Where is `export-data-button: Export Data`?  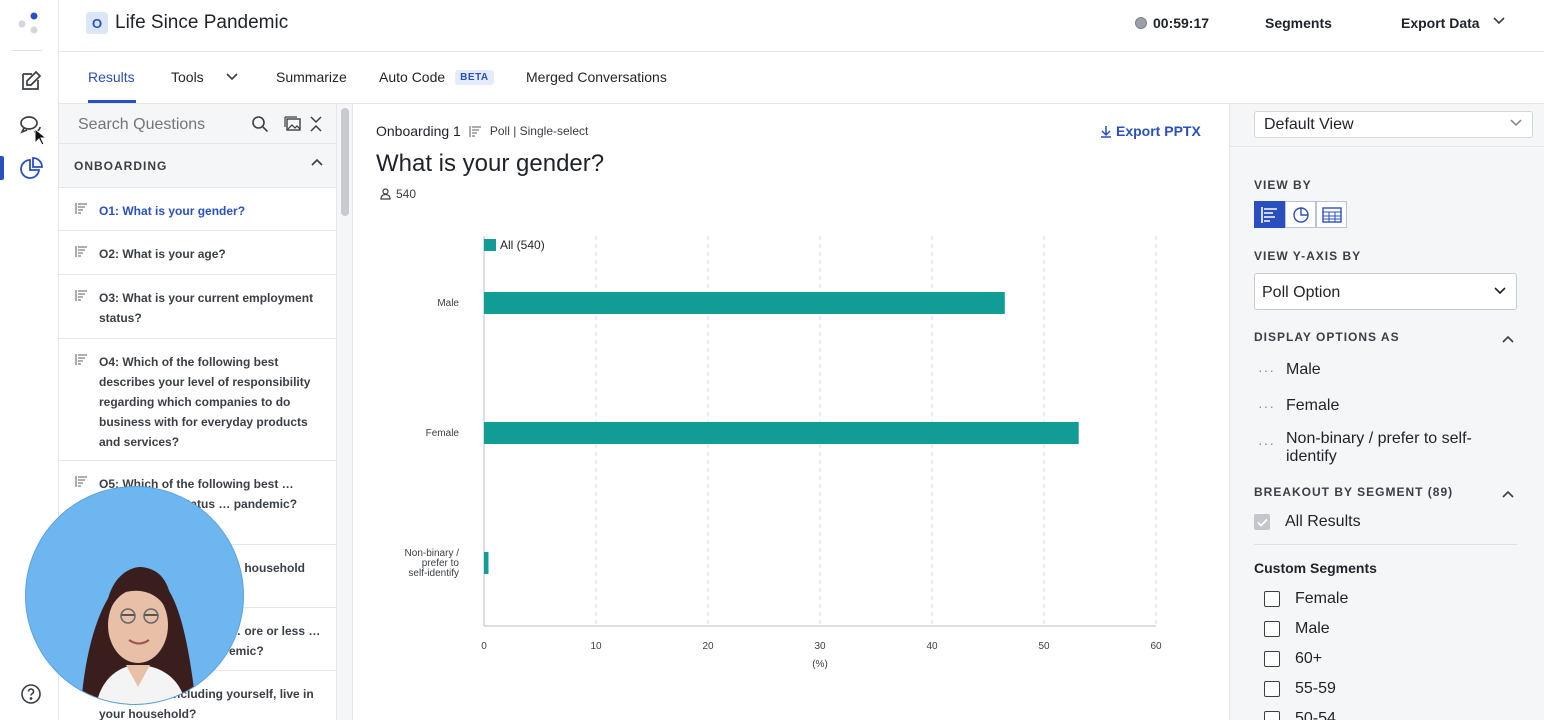
export-data-button: Export Data is located at coordinates (1440, 23).